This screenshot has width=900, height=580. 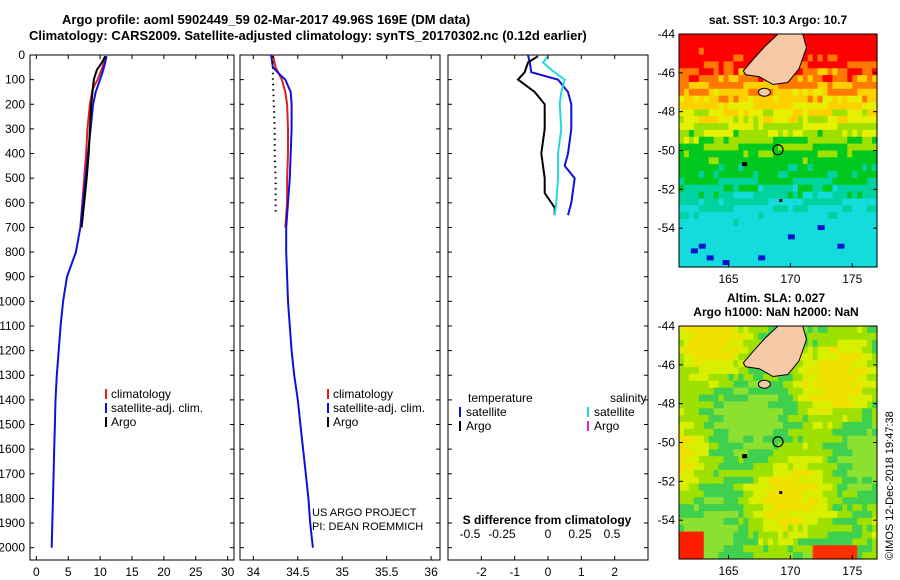 What do you see at coordinates (132, 572) in the screenshot?
I see `temp-x-tick-label: 15` at bounding box center [132, 572].